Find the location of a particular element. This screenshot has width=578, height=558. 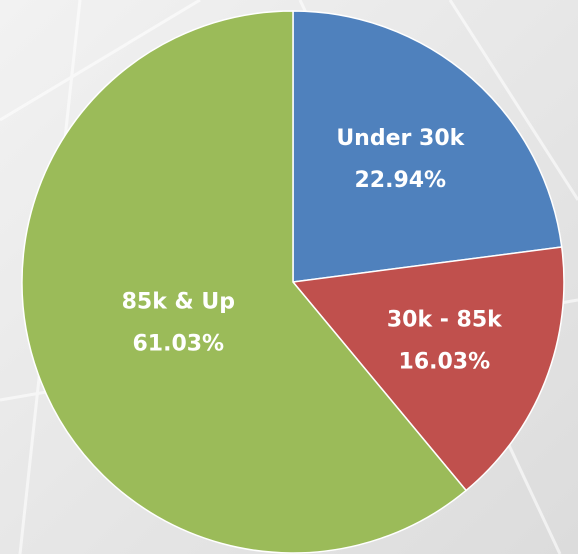

slice-label: Under 30k is located at coordinates (400, 138).